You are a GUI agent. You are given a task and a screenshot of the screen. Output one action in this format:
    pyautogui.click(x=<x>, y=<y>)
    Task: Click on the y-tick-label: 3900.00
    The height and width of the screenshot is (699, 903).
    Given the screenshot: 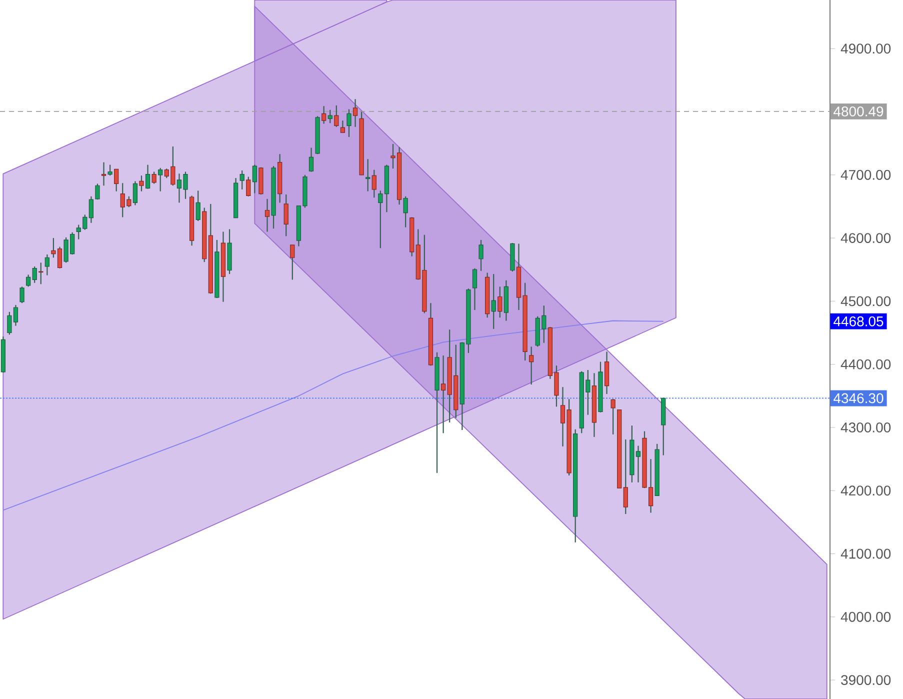 What is the action you would take?
    pyautogui.click(x=866, y=680)
    